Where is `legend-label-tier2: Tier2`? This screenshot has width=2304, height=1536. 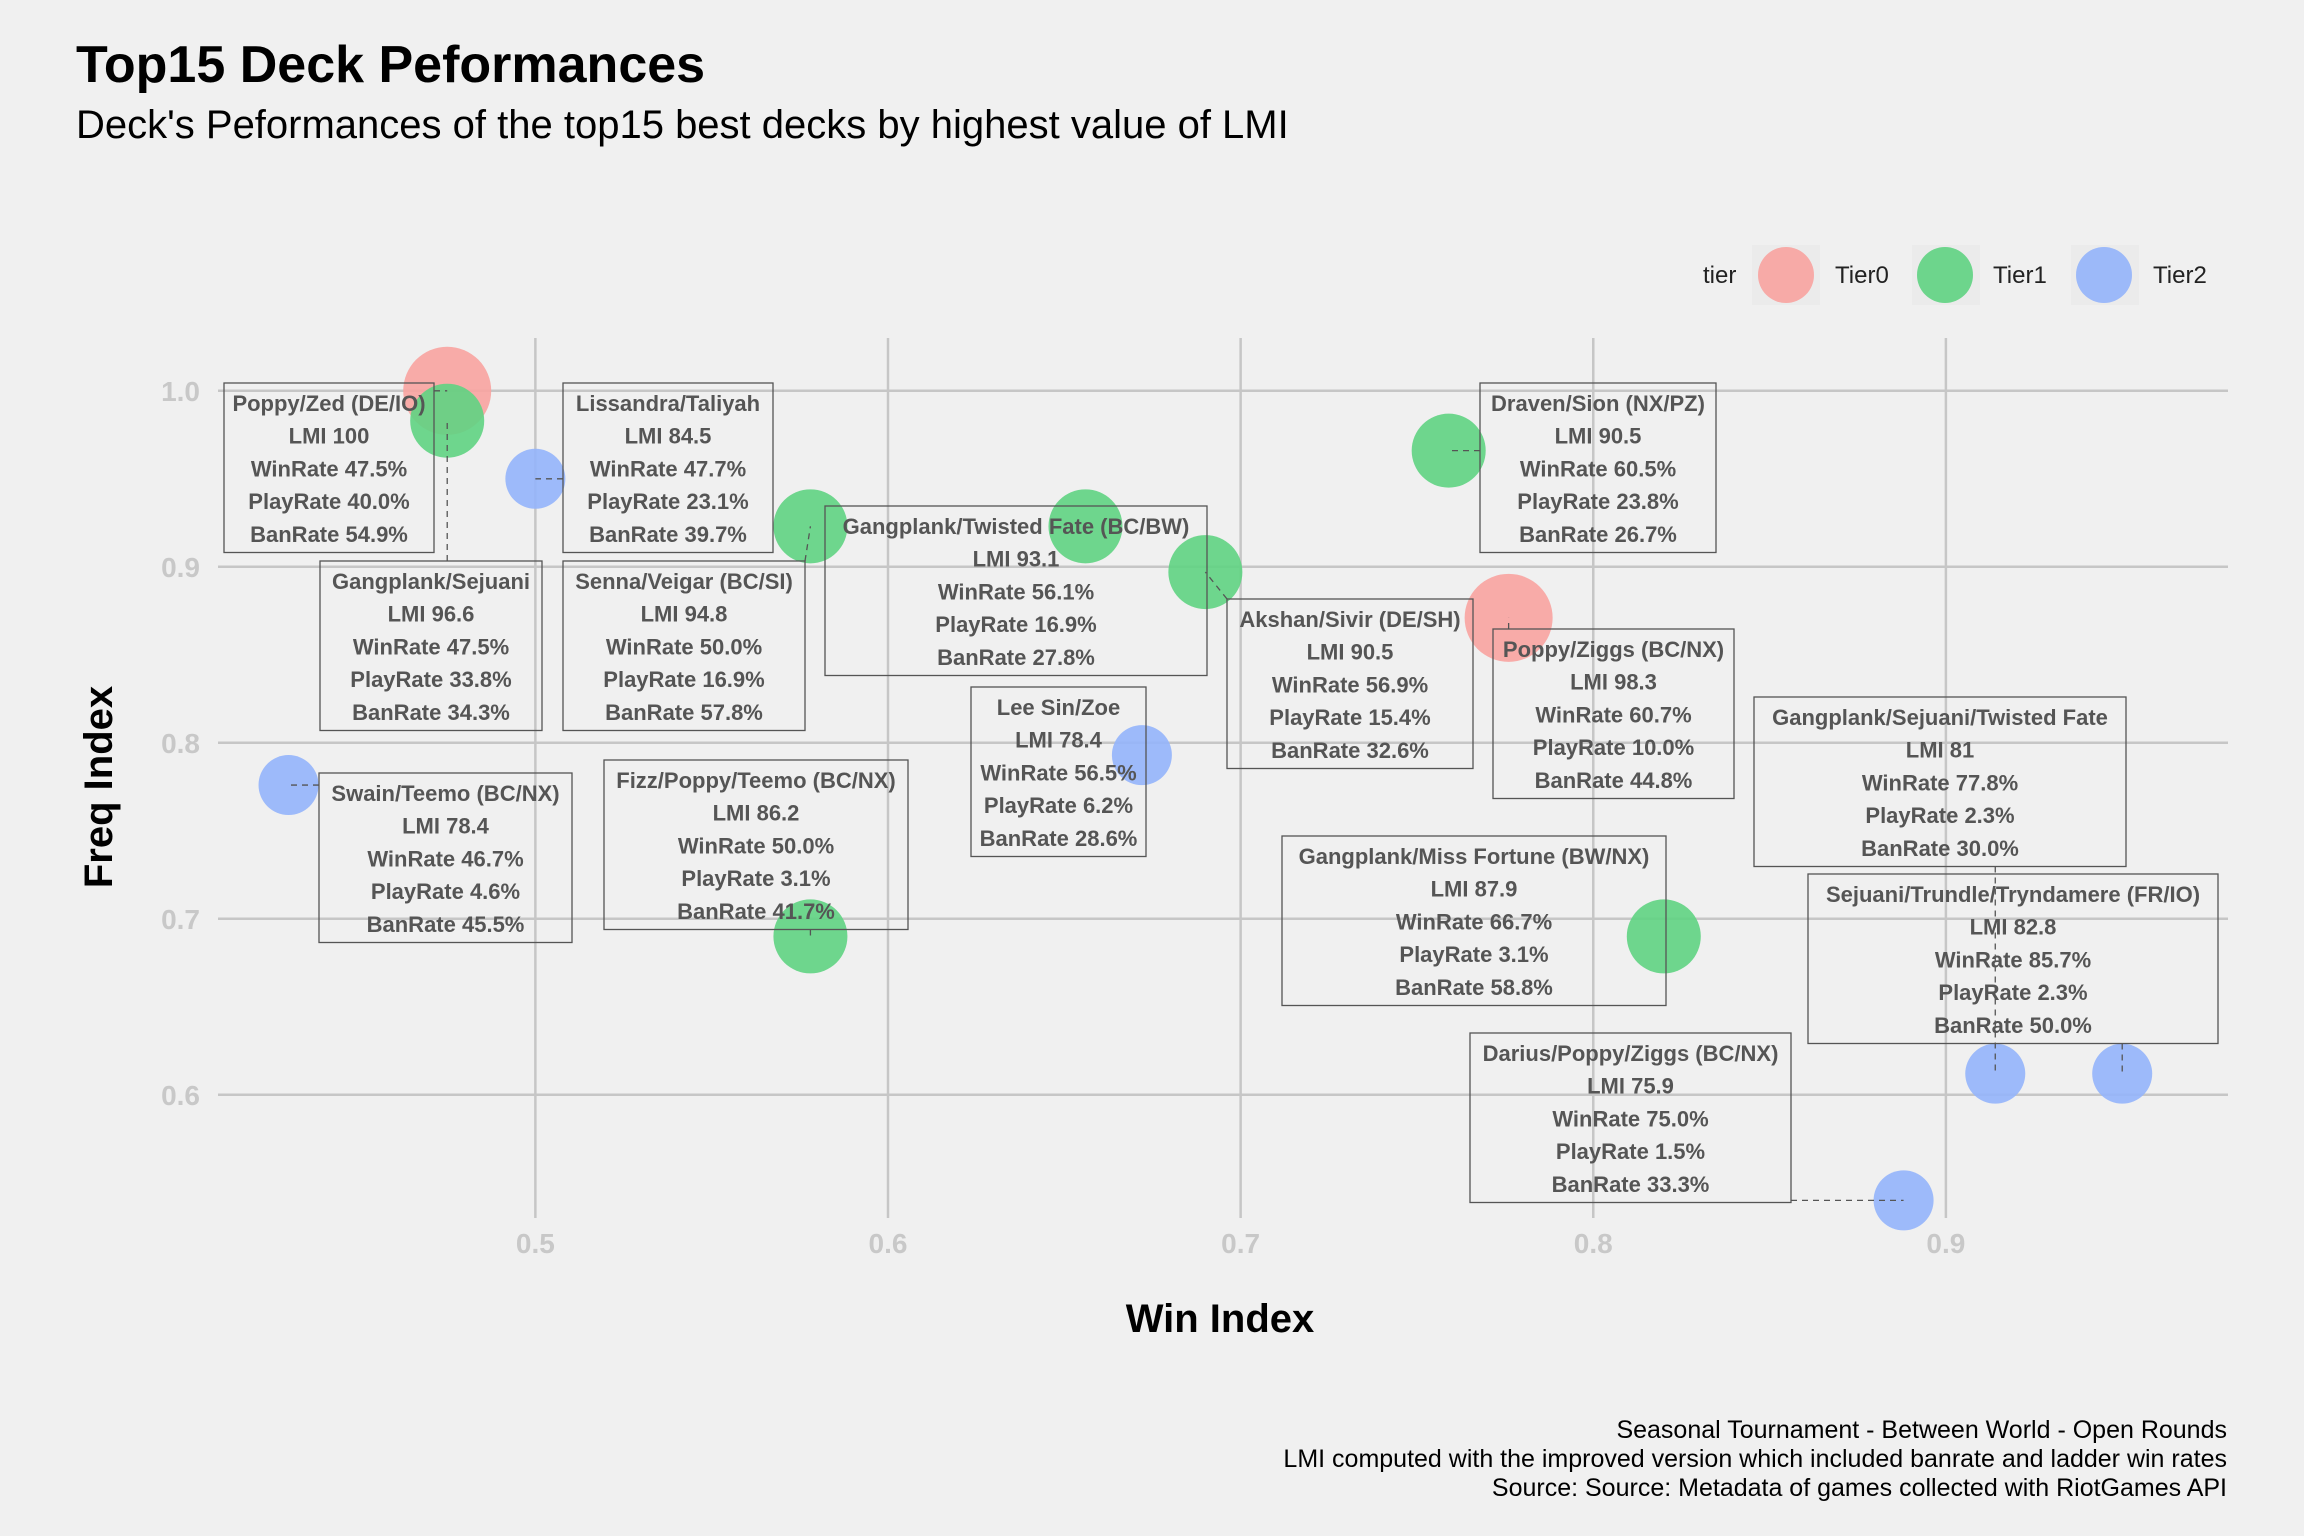
legend-label-tier2: Tier2 is located at coordinates (2180, 275).